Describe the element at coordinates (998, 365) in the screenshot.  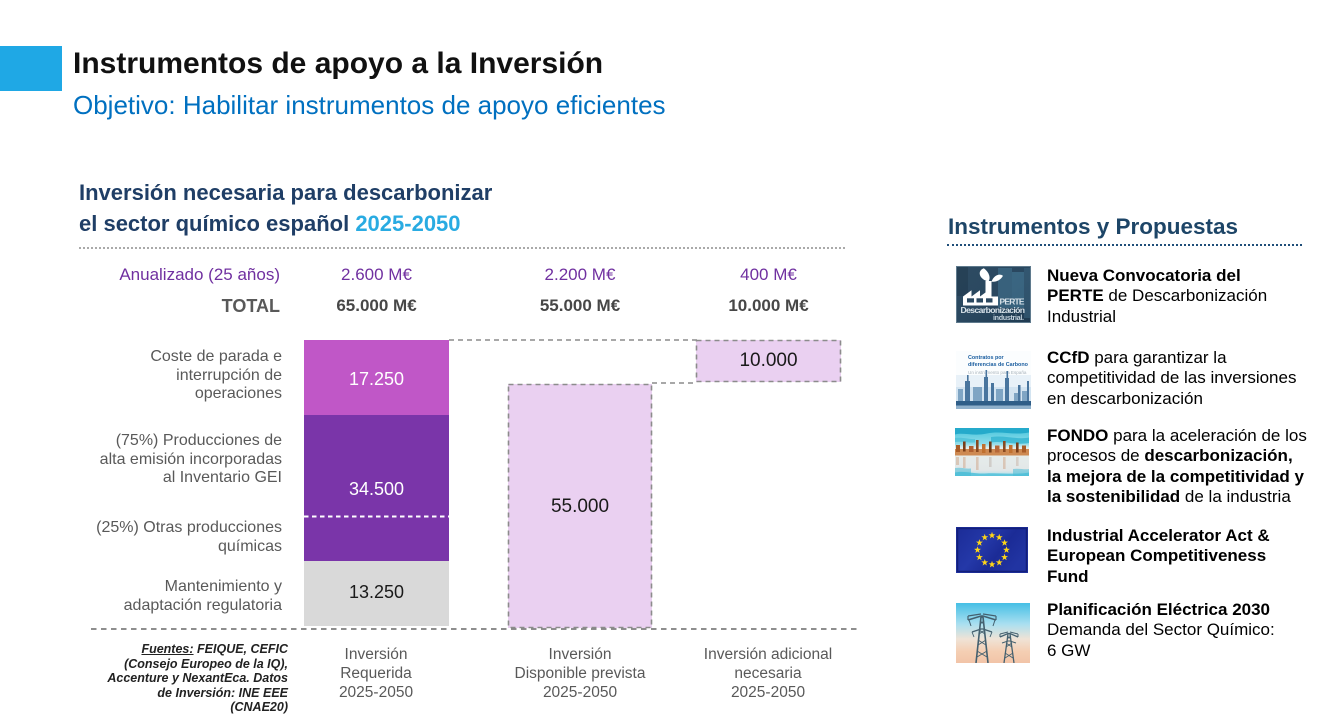
I see `svg-text: diferencias de Carbono` at that location.